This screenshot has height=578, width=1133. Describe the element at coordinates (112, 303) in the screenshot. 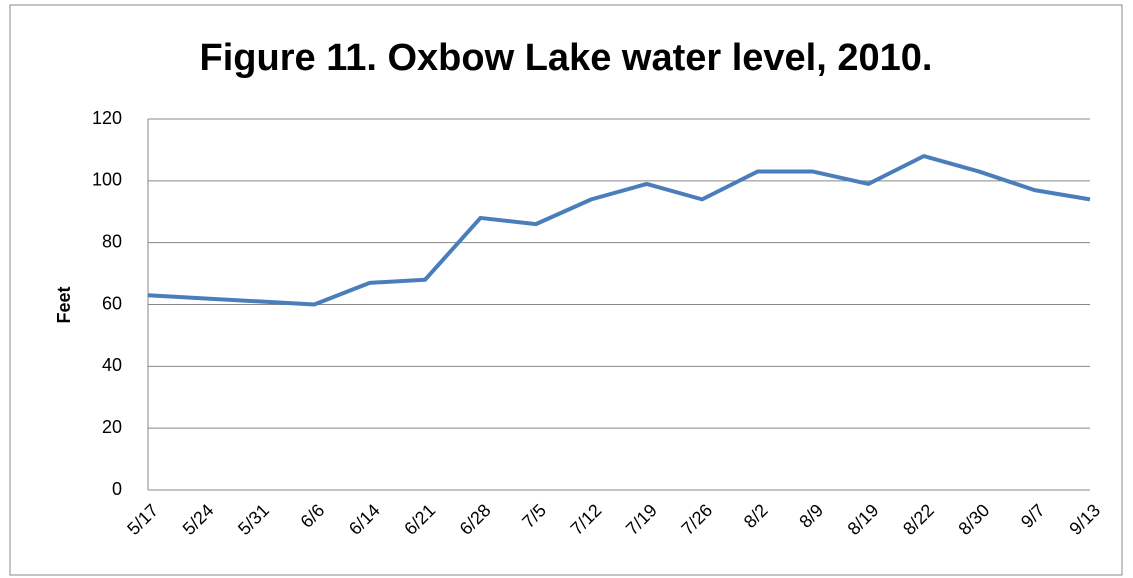

I see `y-tick-label: 60` at that location.